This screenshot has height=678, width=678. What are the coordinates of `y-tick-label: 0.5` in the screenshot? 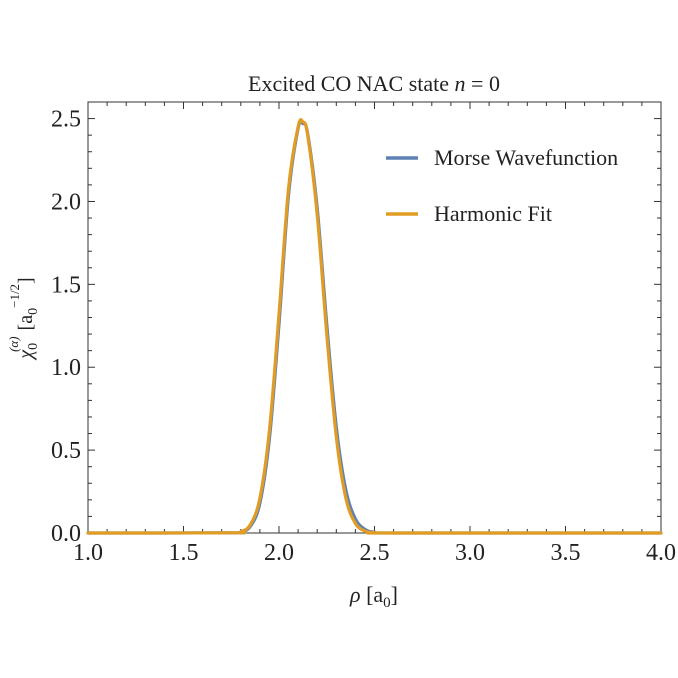 It's located at (66, 451).